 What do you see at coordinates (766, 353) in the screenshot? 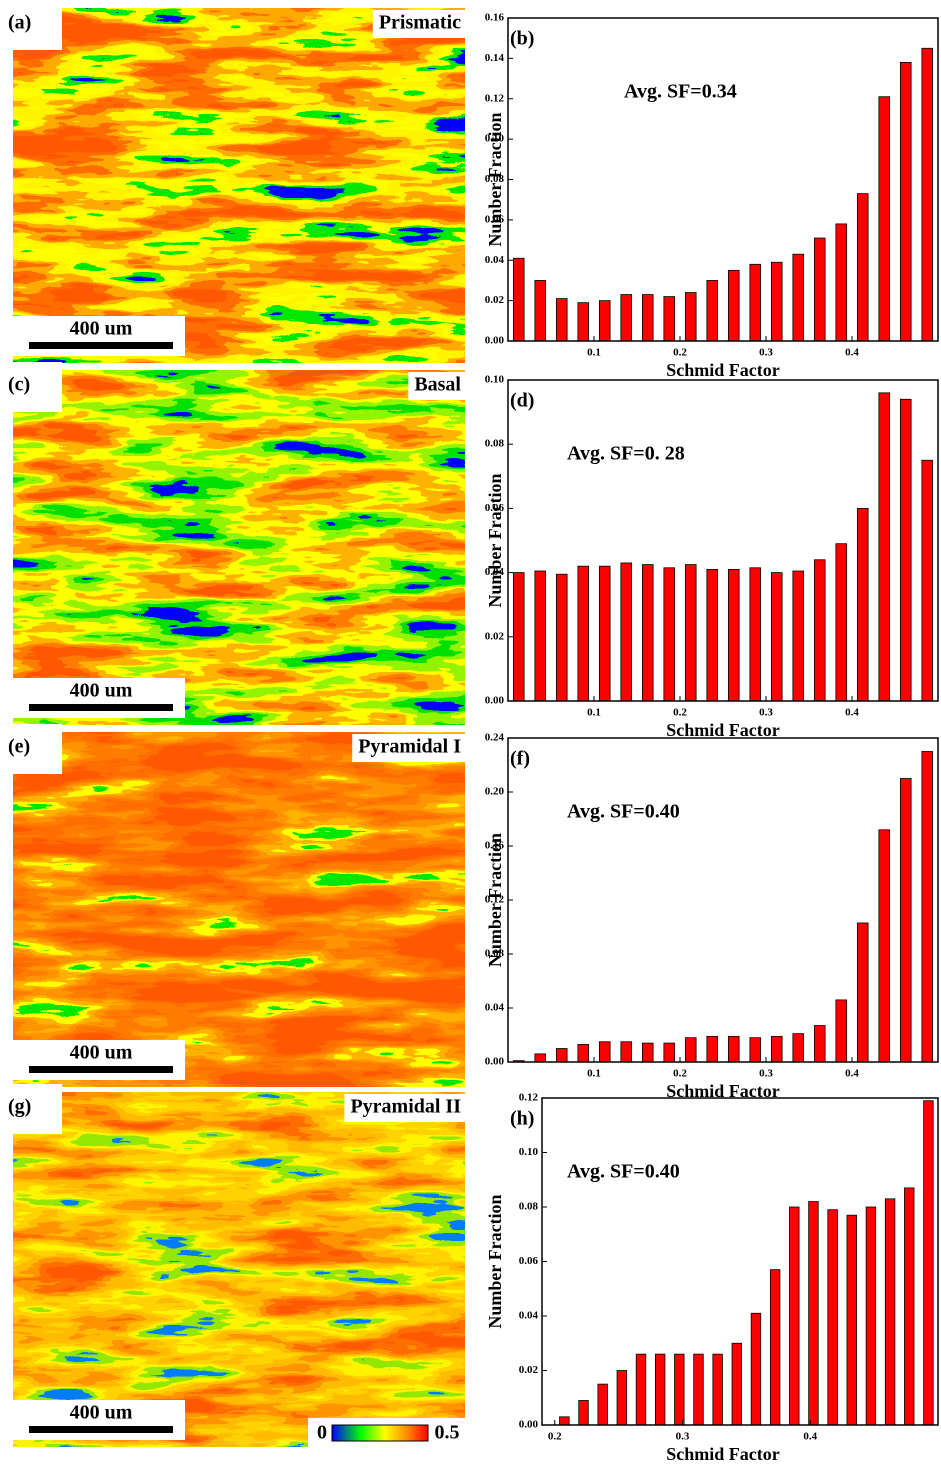
I see `x-tick-label: 0.3` at bounding box center [766, 353].